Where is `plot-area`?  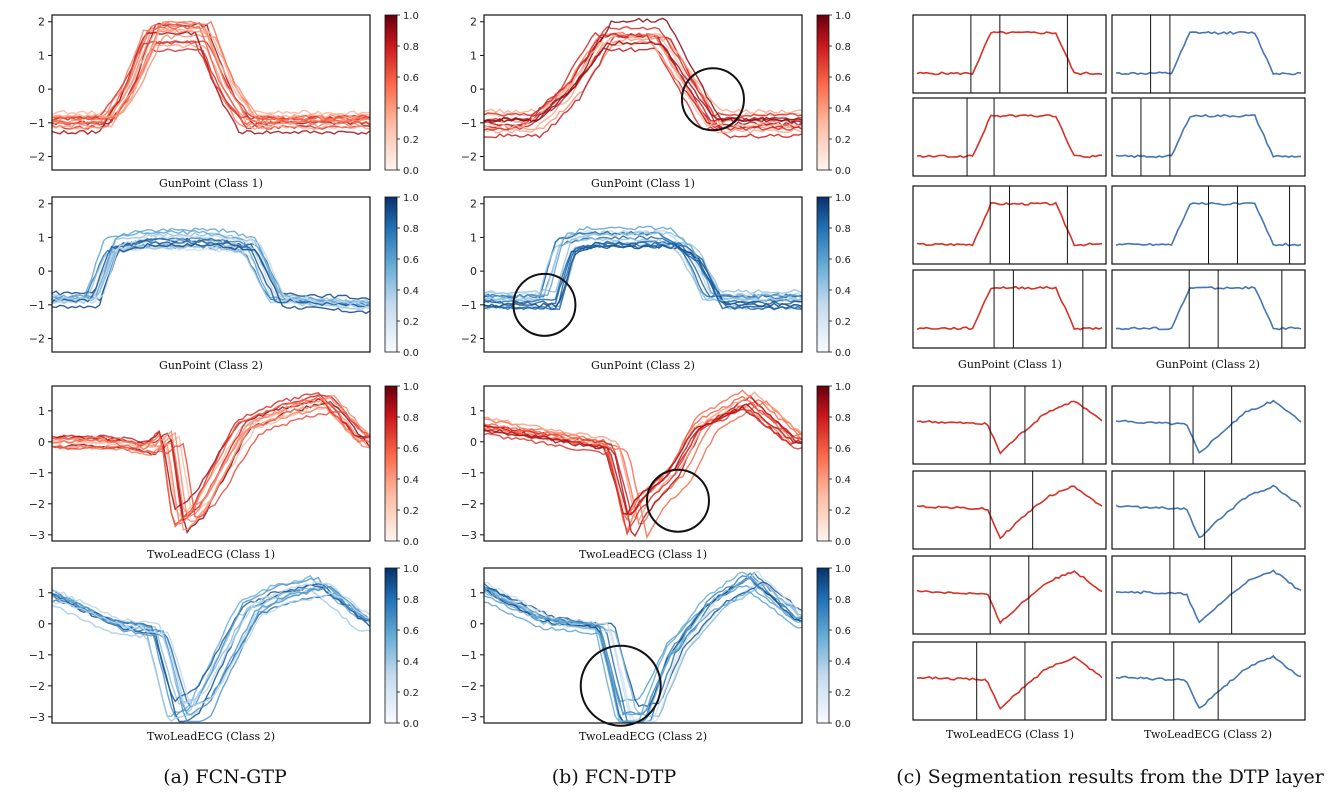 plot-area is located at coordinates (211, 92).